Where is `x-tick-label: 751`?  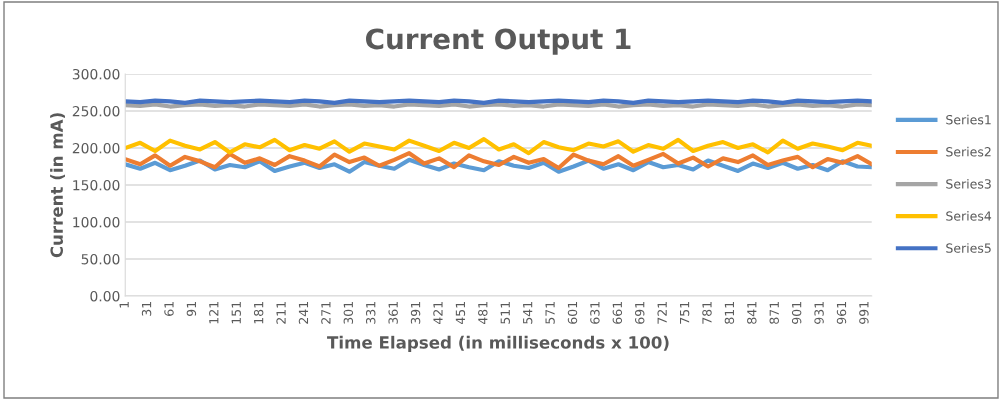 x-tick-label: 751 is located at coordinates (685, 313).